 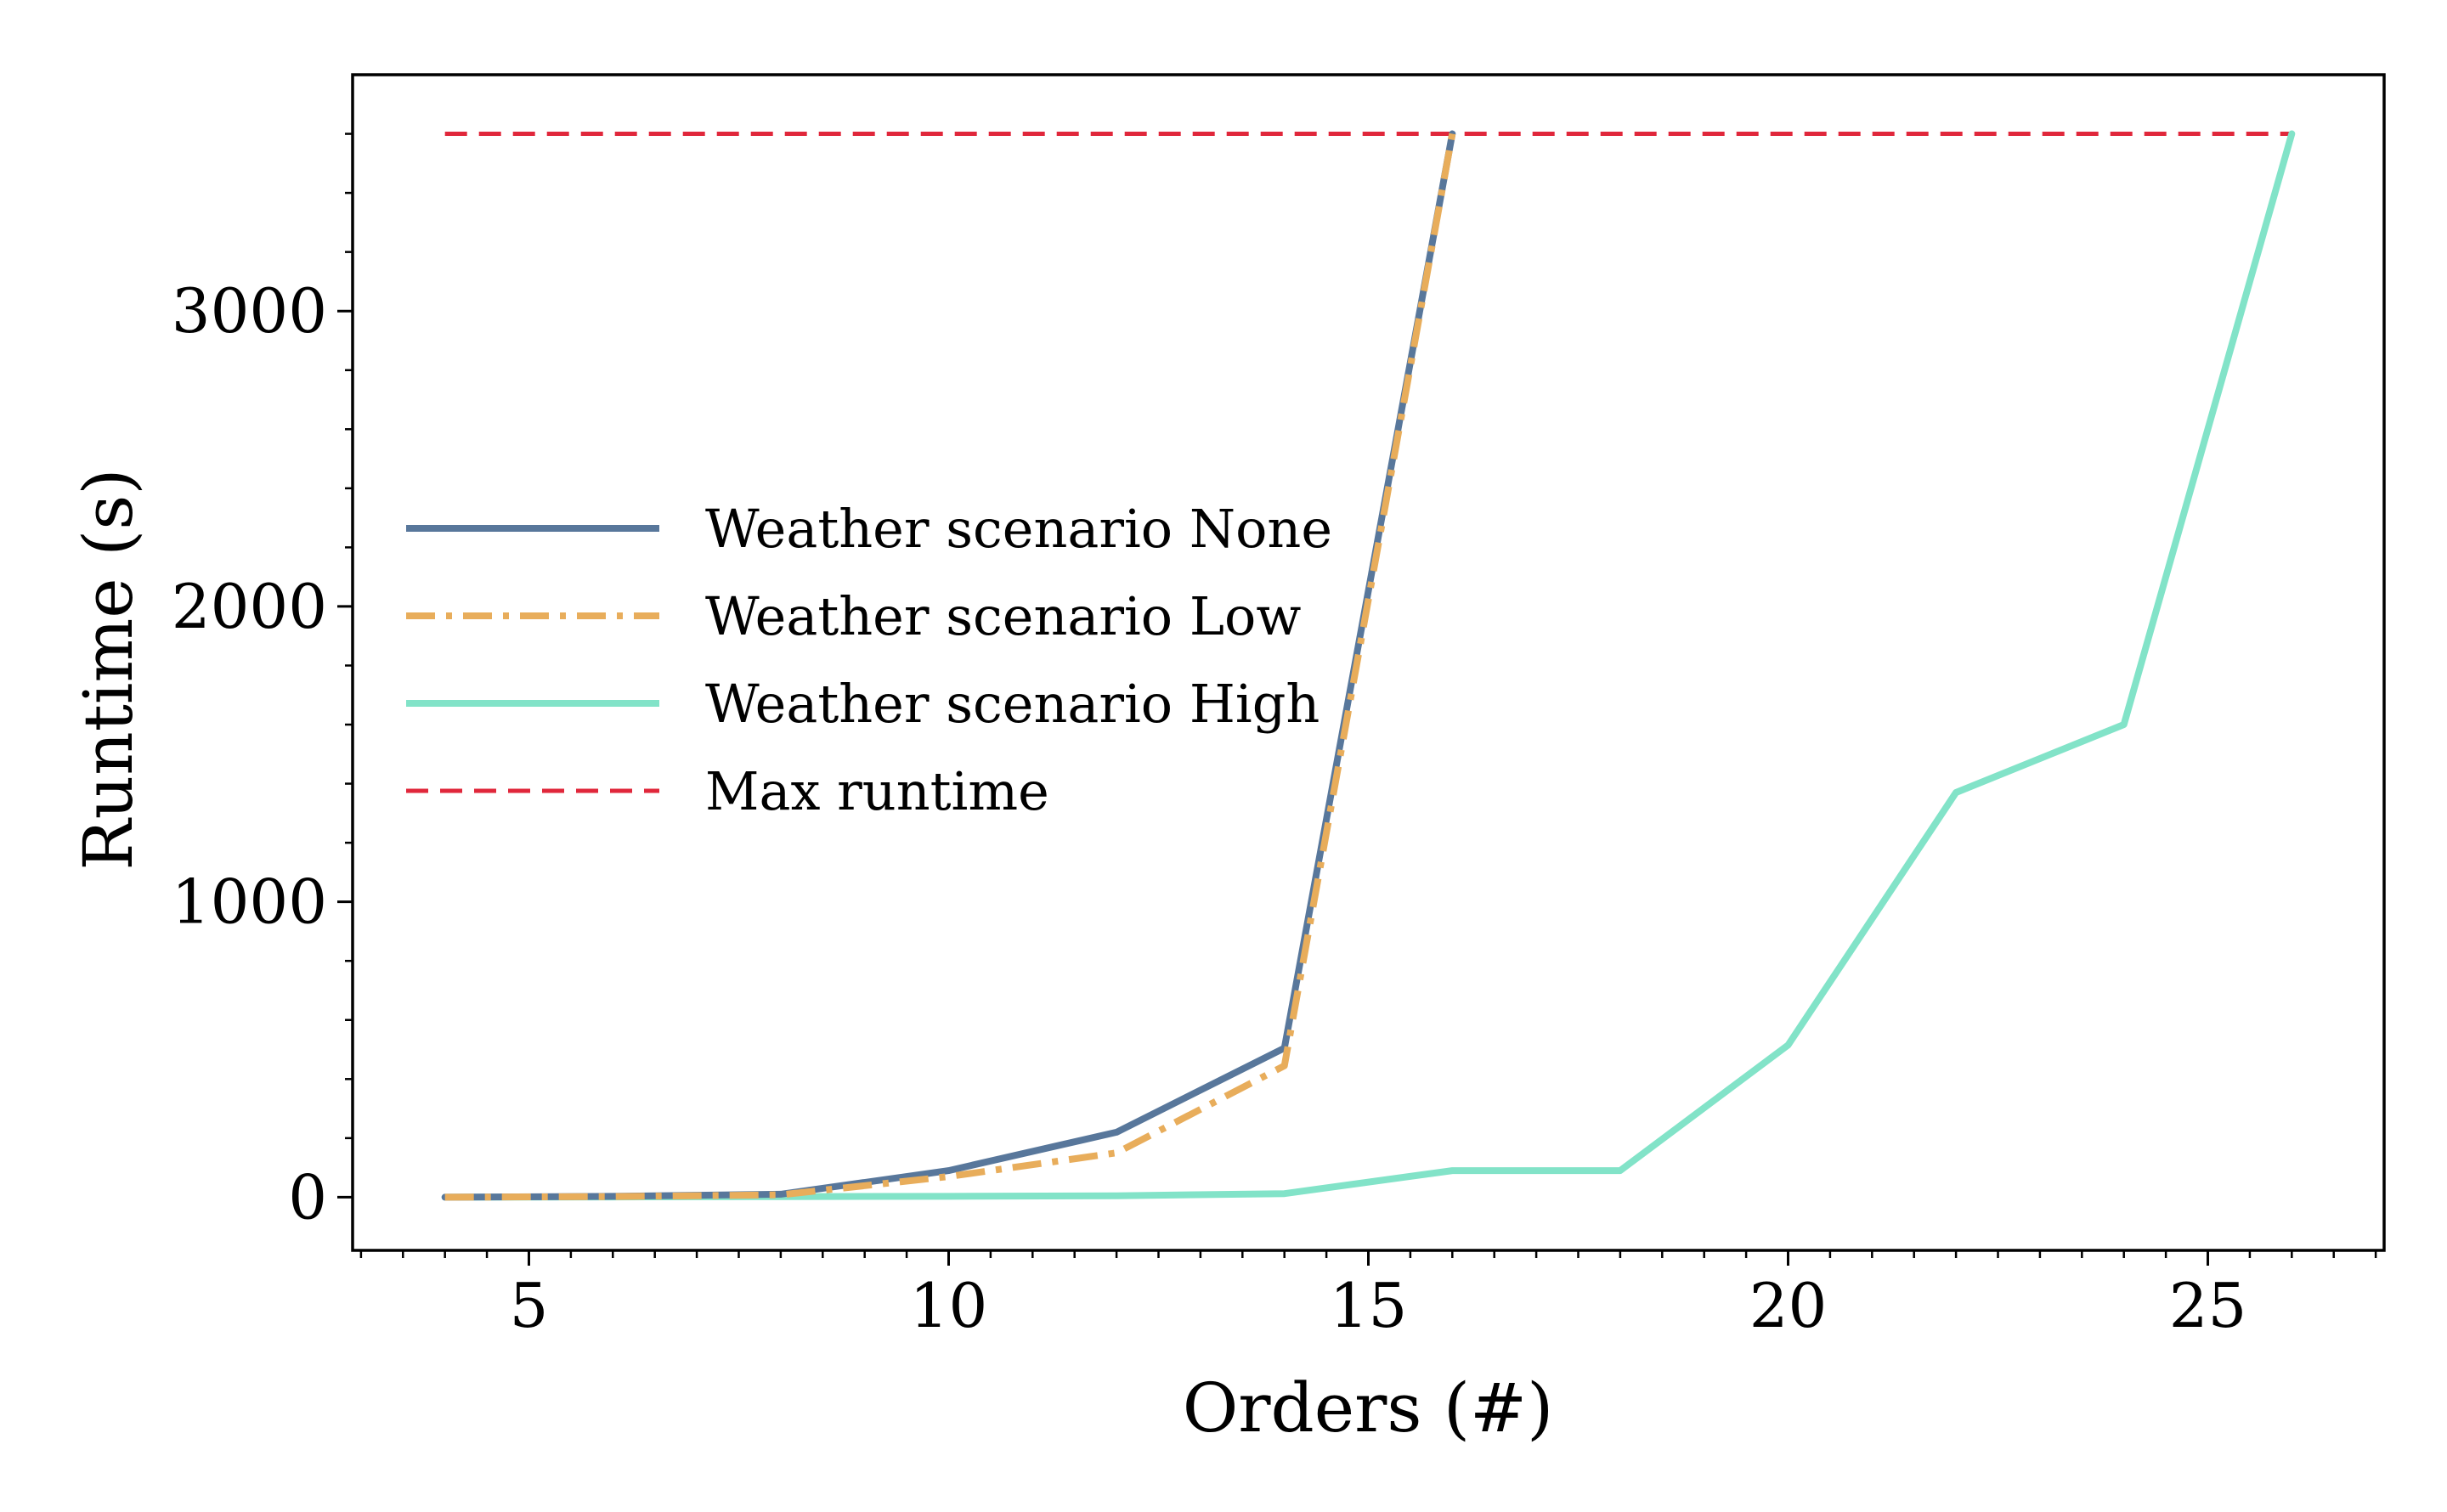 What do you see at coordinates (877, 791) in the screenshot?
I see `legend-label: Max runtime` at bounding box center [877, 791].